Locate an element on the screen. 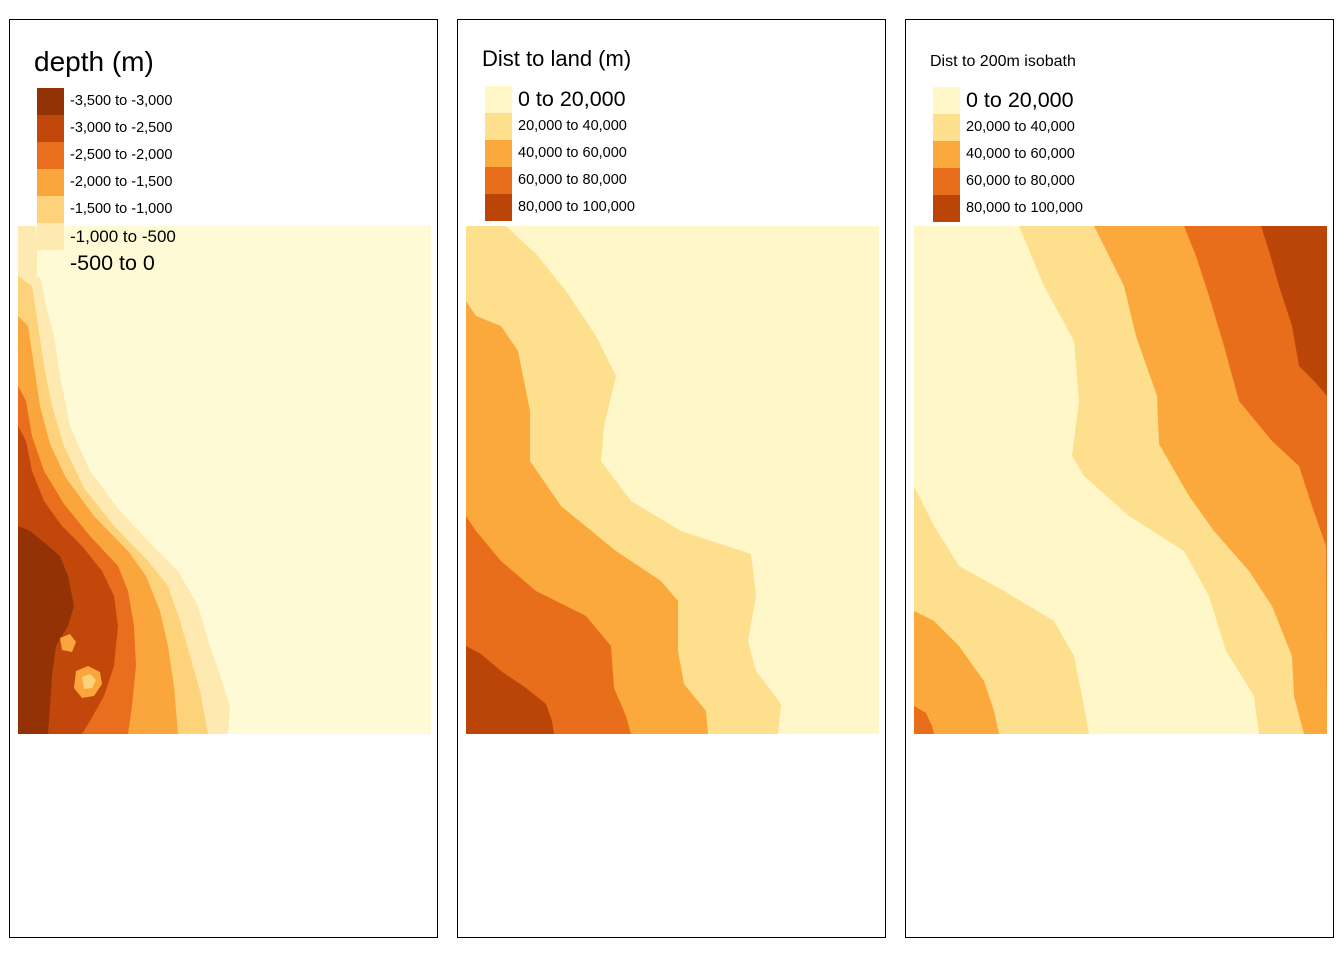 This screenshot has height=960, width=1344. legend-label: -3,500 to -3,000 is located at coordinates (121, 101).